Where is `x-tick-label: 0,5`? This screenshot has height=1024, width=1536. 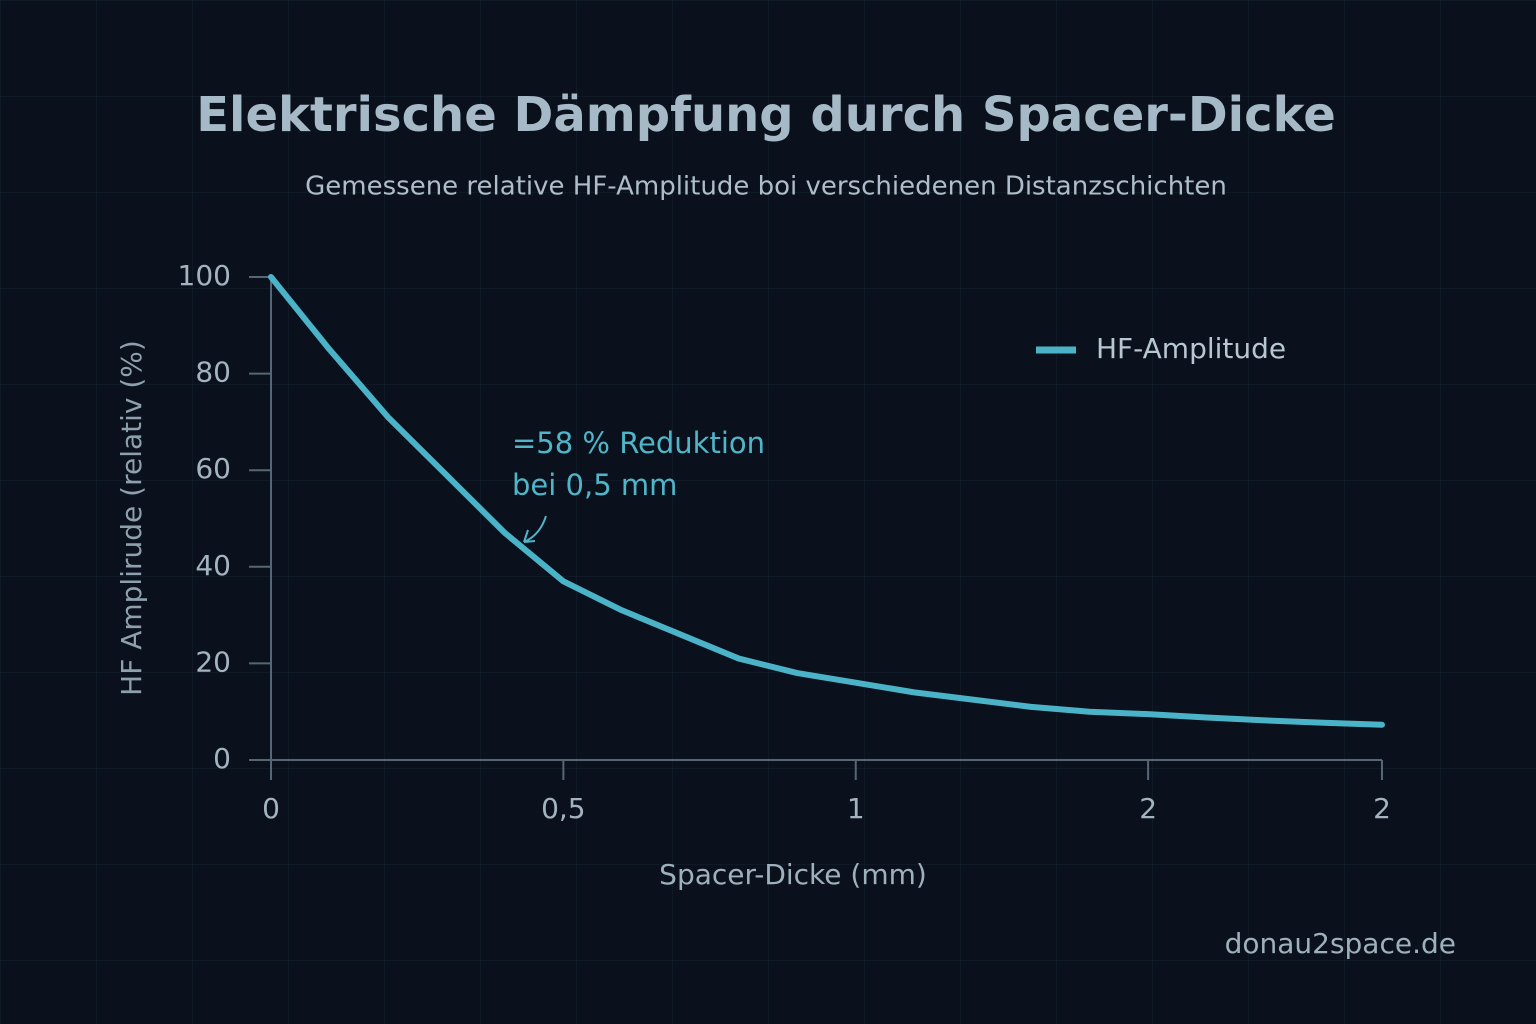 x-tick-label: 0,5 is located at coordinates (563, 808).